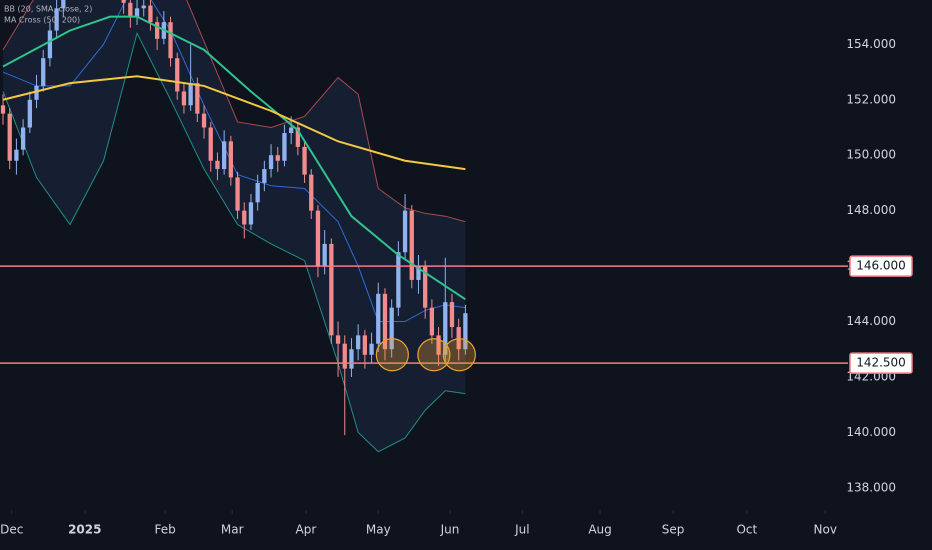  Describe the element at coordinates (871, 432) in the screenshot. I see `y-tick-label: 140.000` at that location.